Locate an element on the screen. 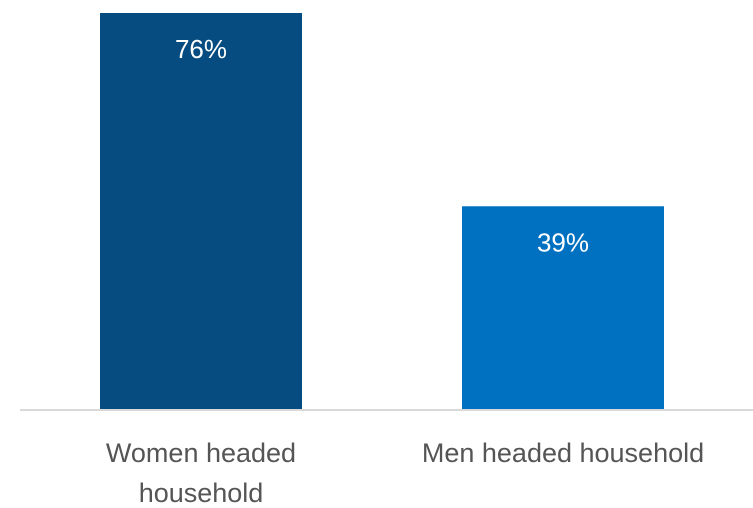 This screenshot has height=508, width=753. category-label-1-line-2: household is located at coordinates (201, 493).